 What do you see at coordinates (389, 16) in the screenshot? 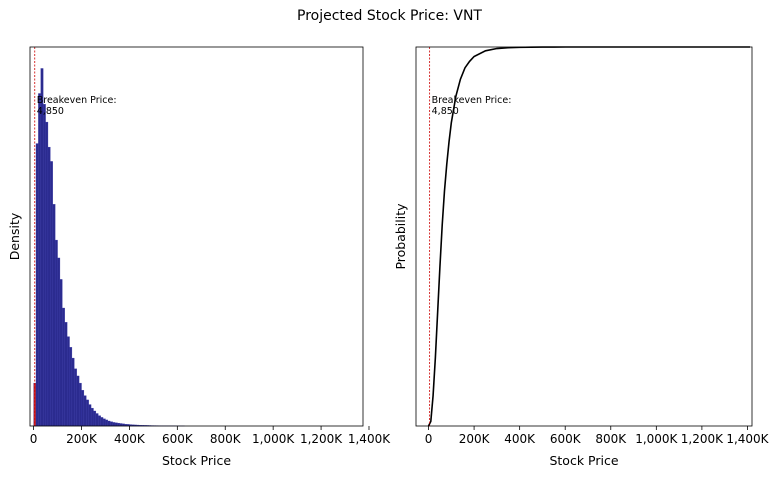
I see `figure-title: Projected Stock Price: VNT` at bounding box center [389, 16].